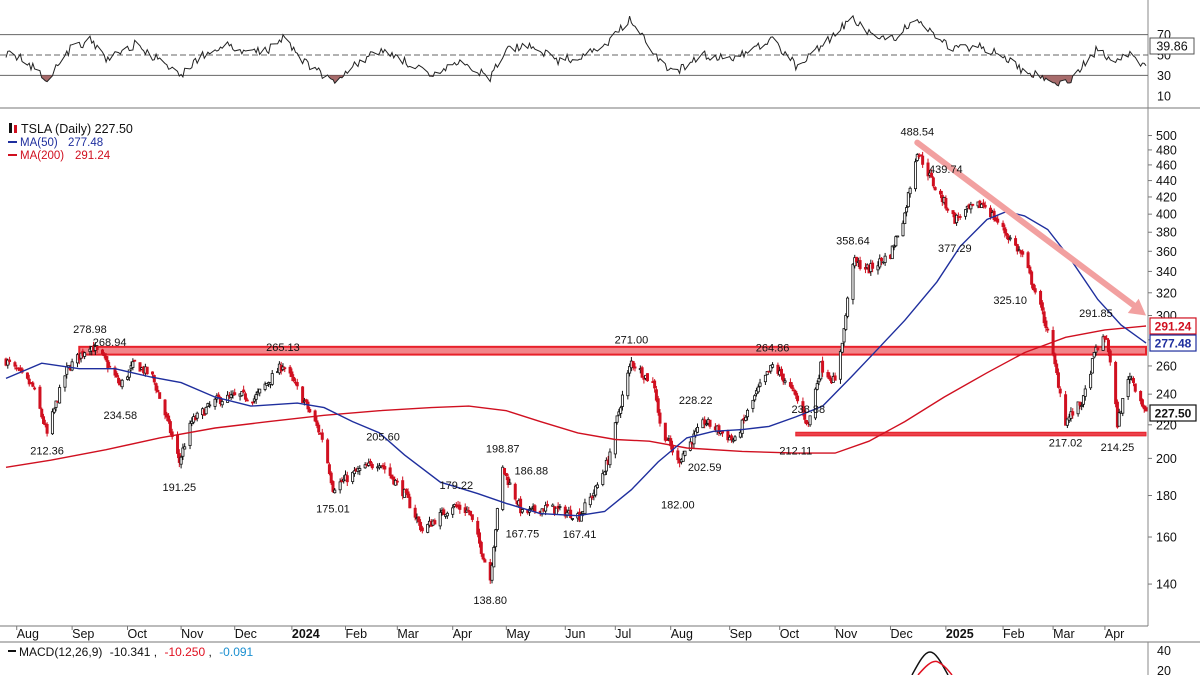 This screenshot has width=1200, height=675. What do you see at coordinates (623, 634) in the screenshot?
I see `month-tick-label: Jul` at bounding box center [623, 634].